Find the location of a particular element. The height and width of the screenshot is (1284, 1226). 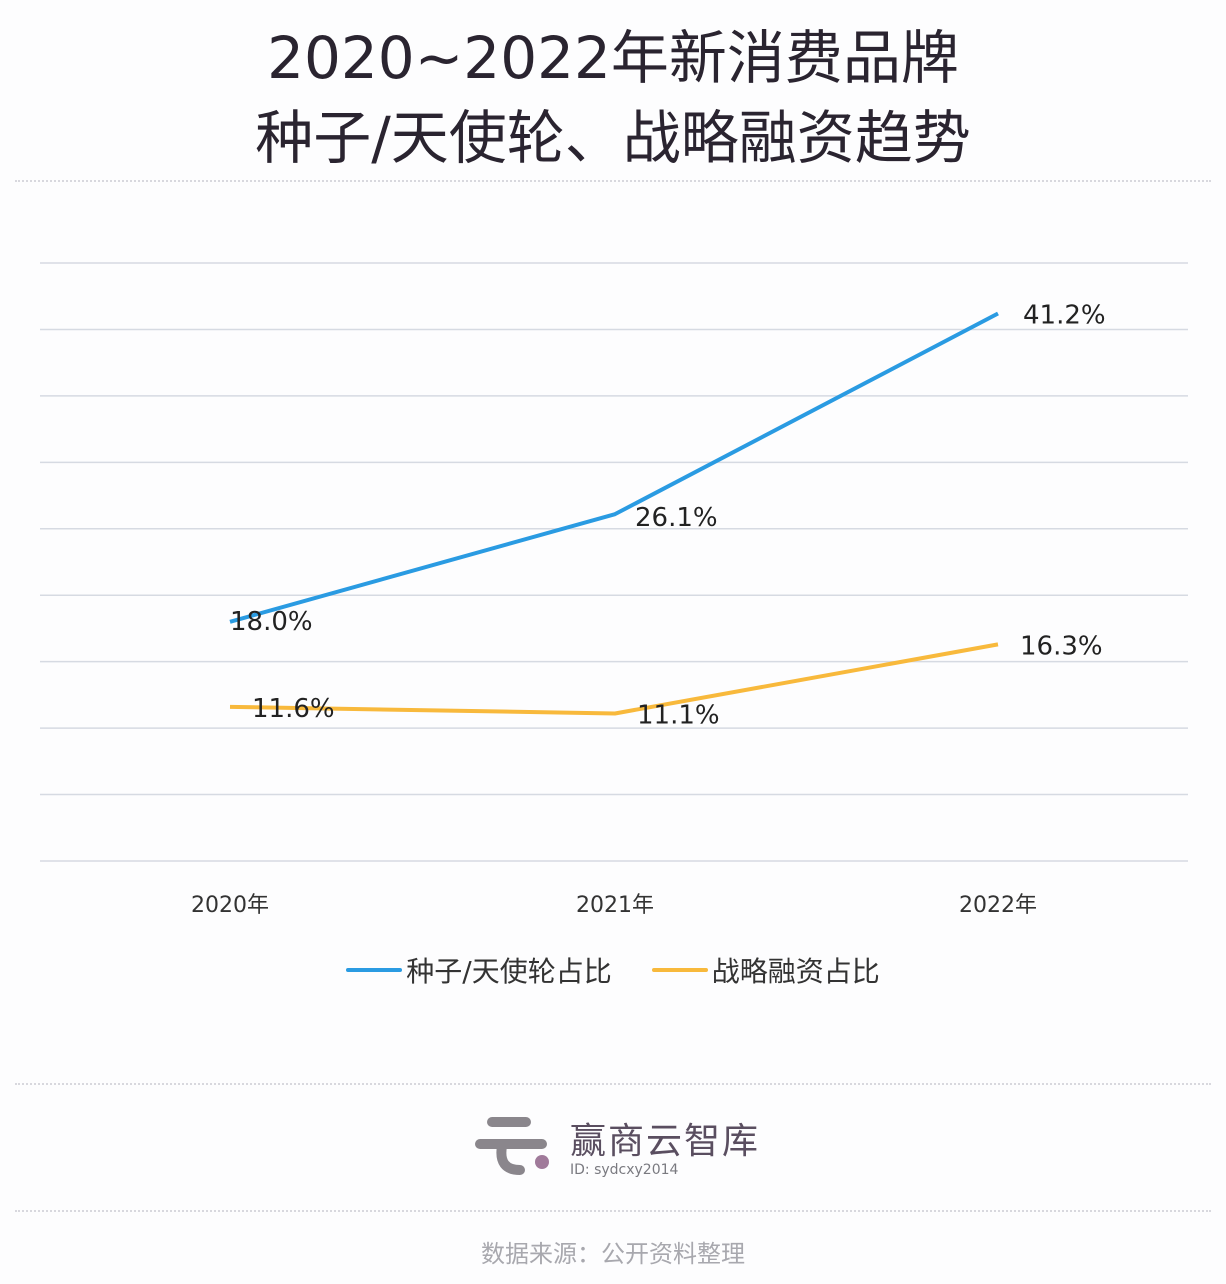

x-tick-label: 2021年 is located at coordinates (615, 905).